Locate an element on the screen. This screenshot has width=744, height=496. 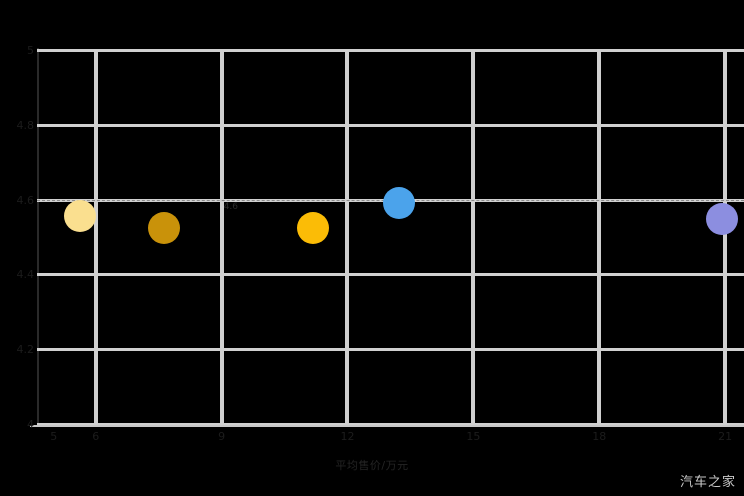
x-axis-tick-label: 18 is located at coordinates (599, 436).